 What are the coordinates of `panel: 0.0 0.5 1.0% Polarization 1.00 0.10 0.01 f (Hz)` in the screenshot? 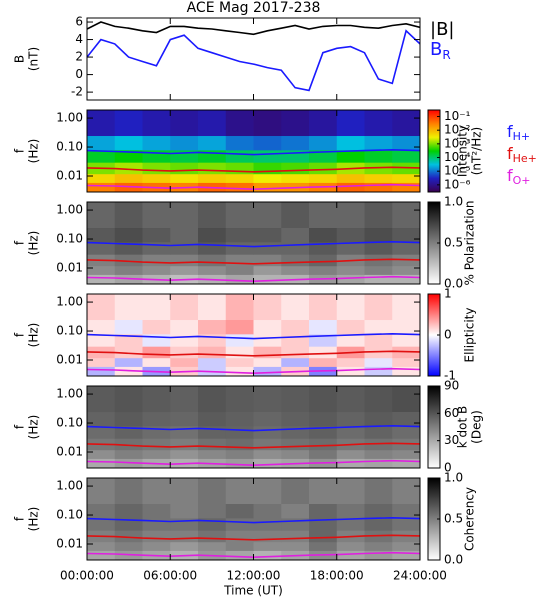 It's located at (245, 243).